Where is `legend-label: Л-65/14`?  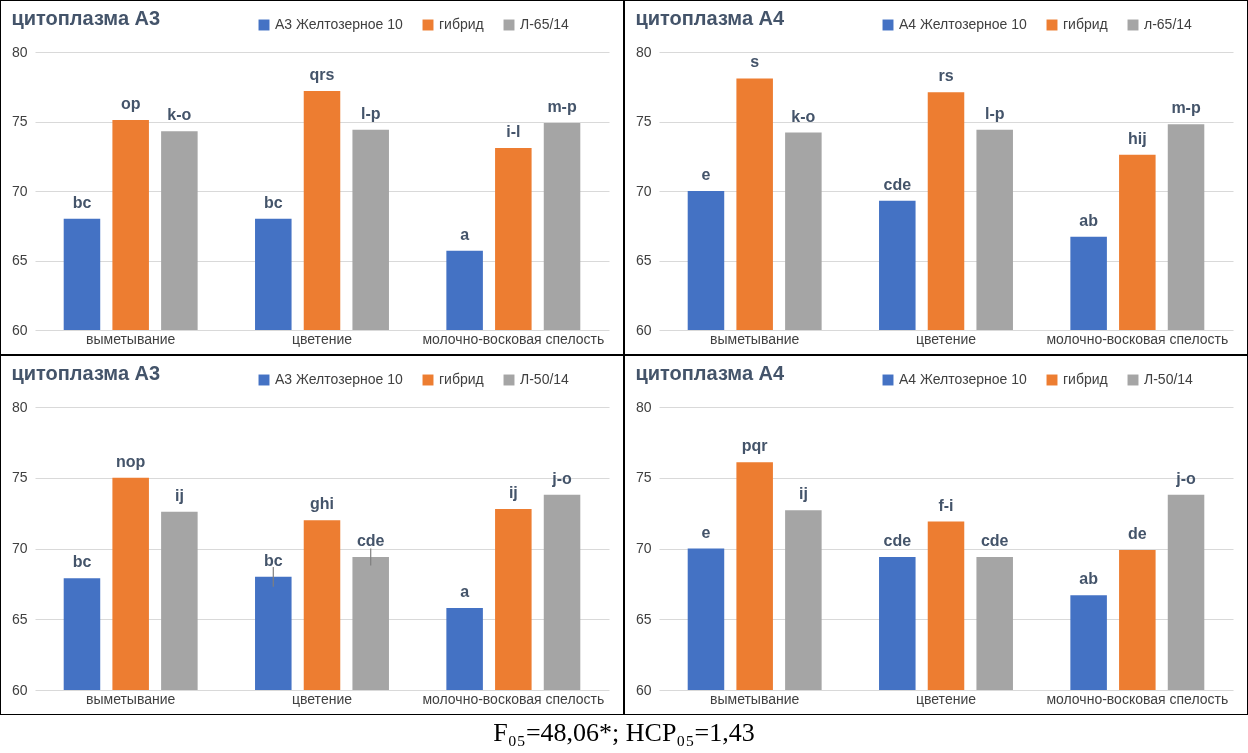 legend-label: Л-65/14 is located at coordinates (545, 24).